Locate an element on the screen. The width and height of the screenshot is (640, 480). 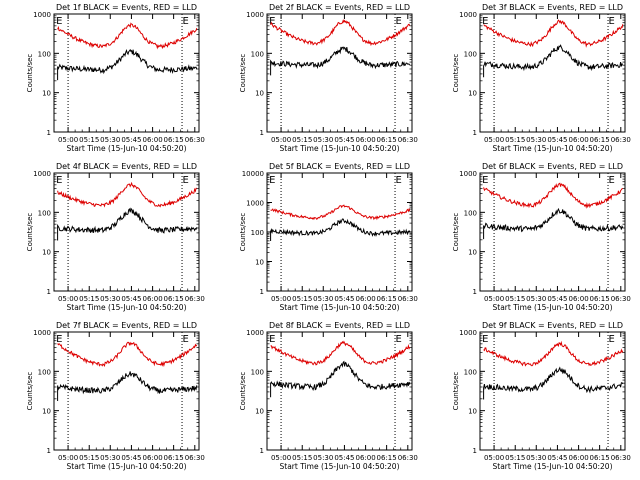
panel-title: Det 1f BLACK = Events, RED = LLD is located at coordinates (126, 7).